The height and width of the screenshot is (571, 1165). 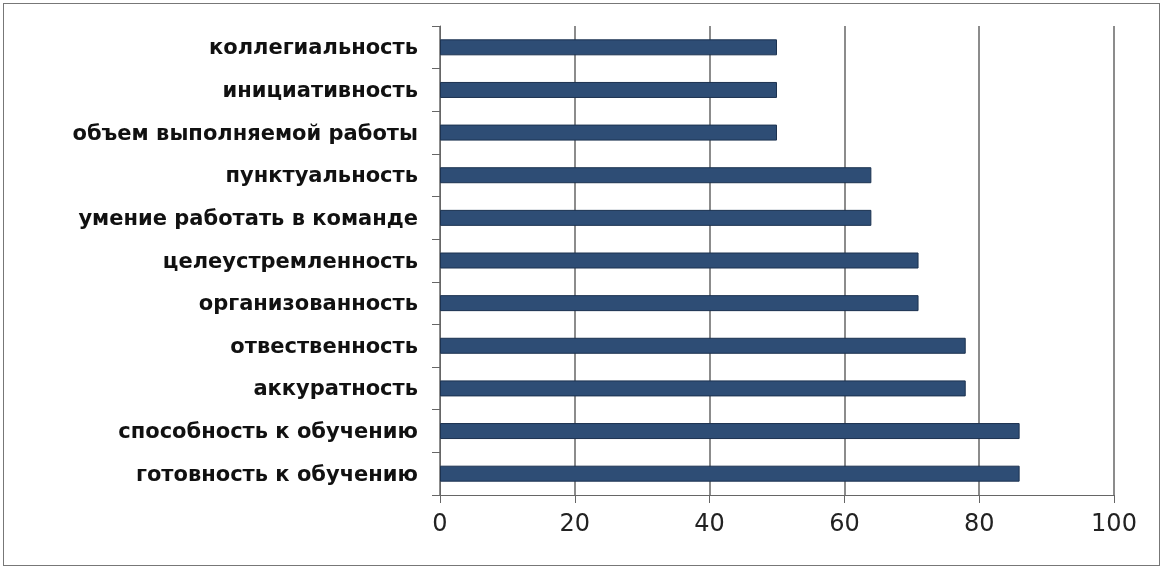 I want to click on y-tick-label: пунктуальность, so click(x=321, y=175).